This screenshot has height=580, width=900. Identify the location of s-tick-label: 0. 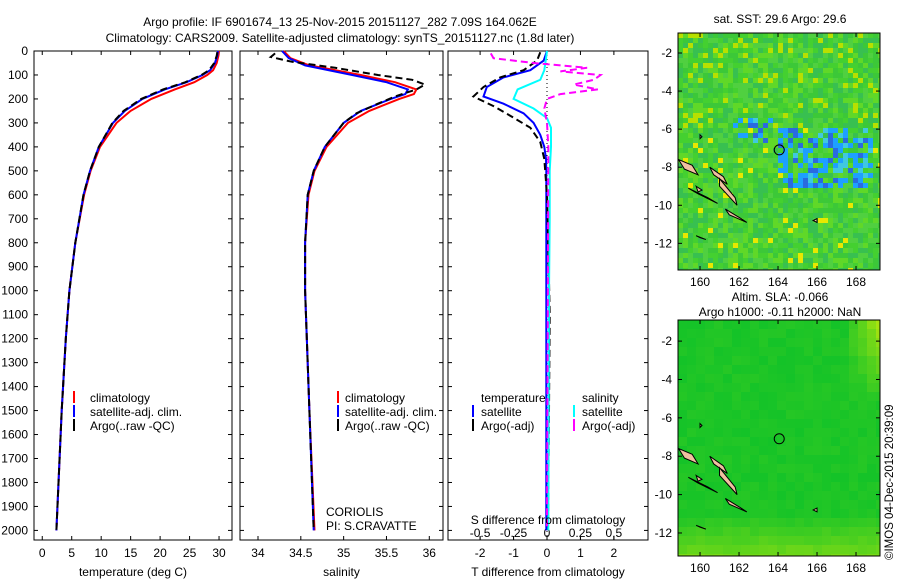
(547, 533).